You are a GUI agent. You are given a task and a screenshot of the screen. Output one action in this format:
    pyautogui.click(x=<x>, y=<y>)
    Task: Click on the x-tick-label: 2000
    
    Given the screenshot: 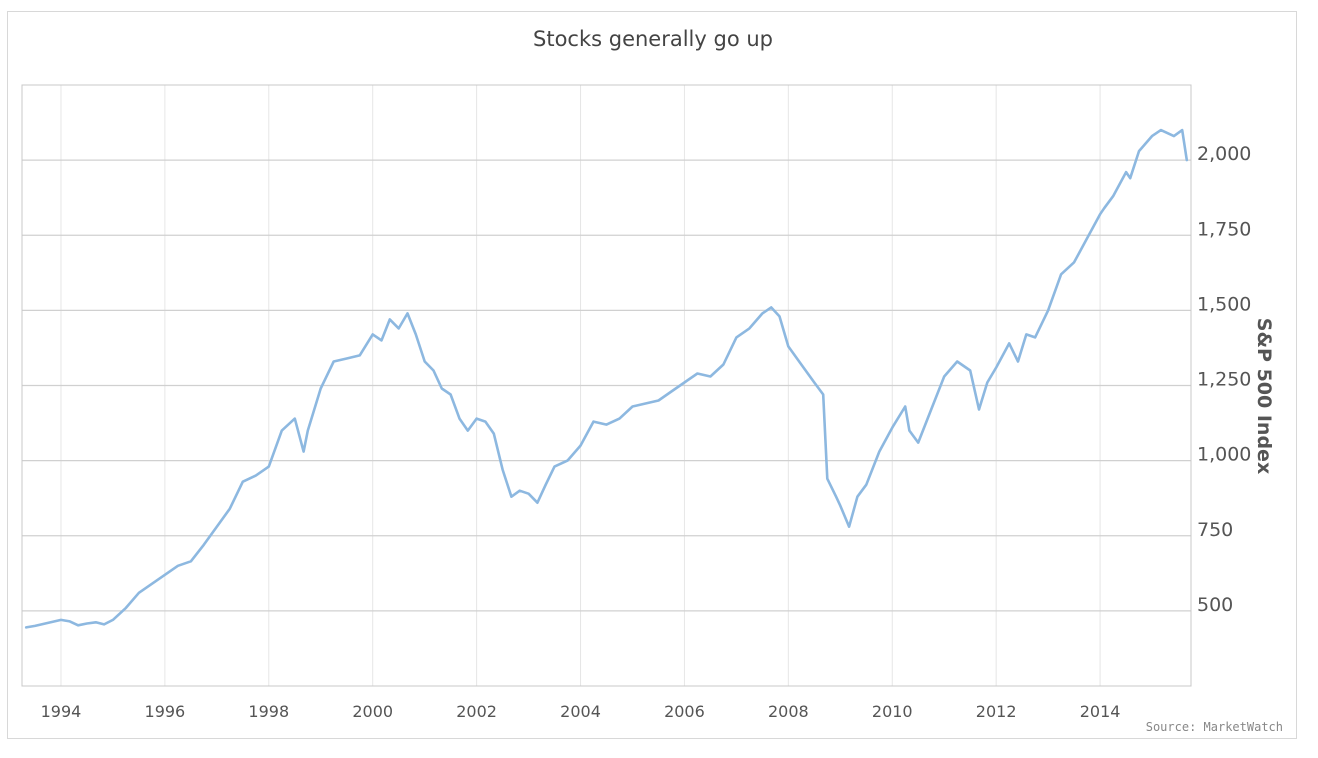 What is the action you would take?
    pyautogui.click(x=372, y=711)
    